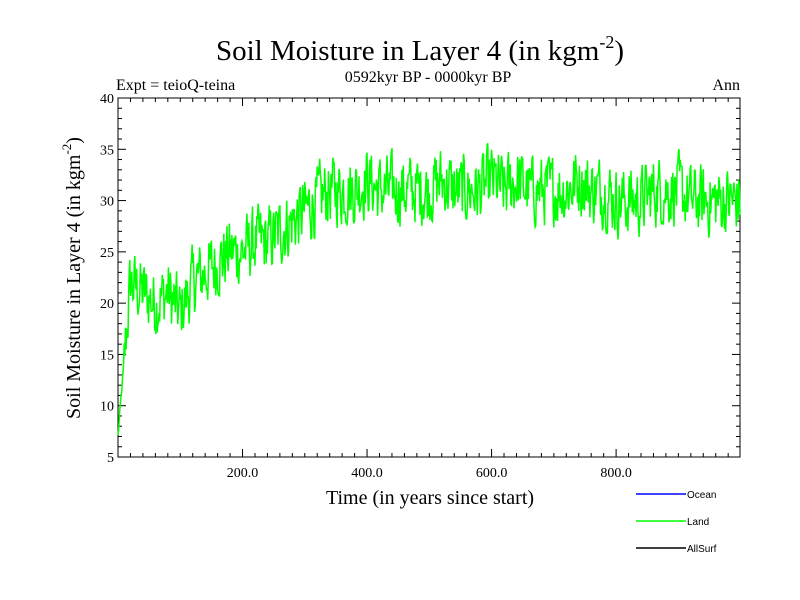 The width and height of the screenshot is (800, 600). What do you see at coordinates (492, 473) in the screenshot?
I see `x-tick-label: 600.0` at bounding box center [492, 473].